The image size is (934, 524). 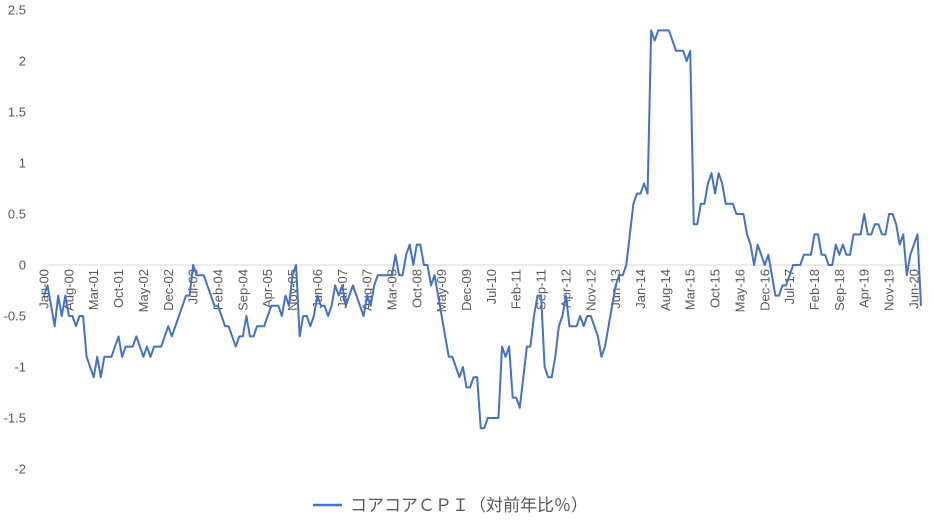 I want to click on x-tick-label: Apr-05, so click(x=267, y=288).